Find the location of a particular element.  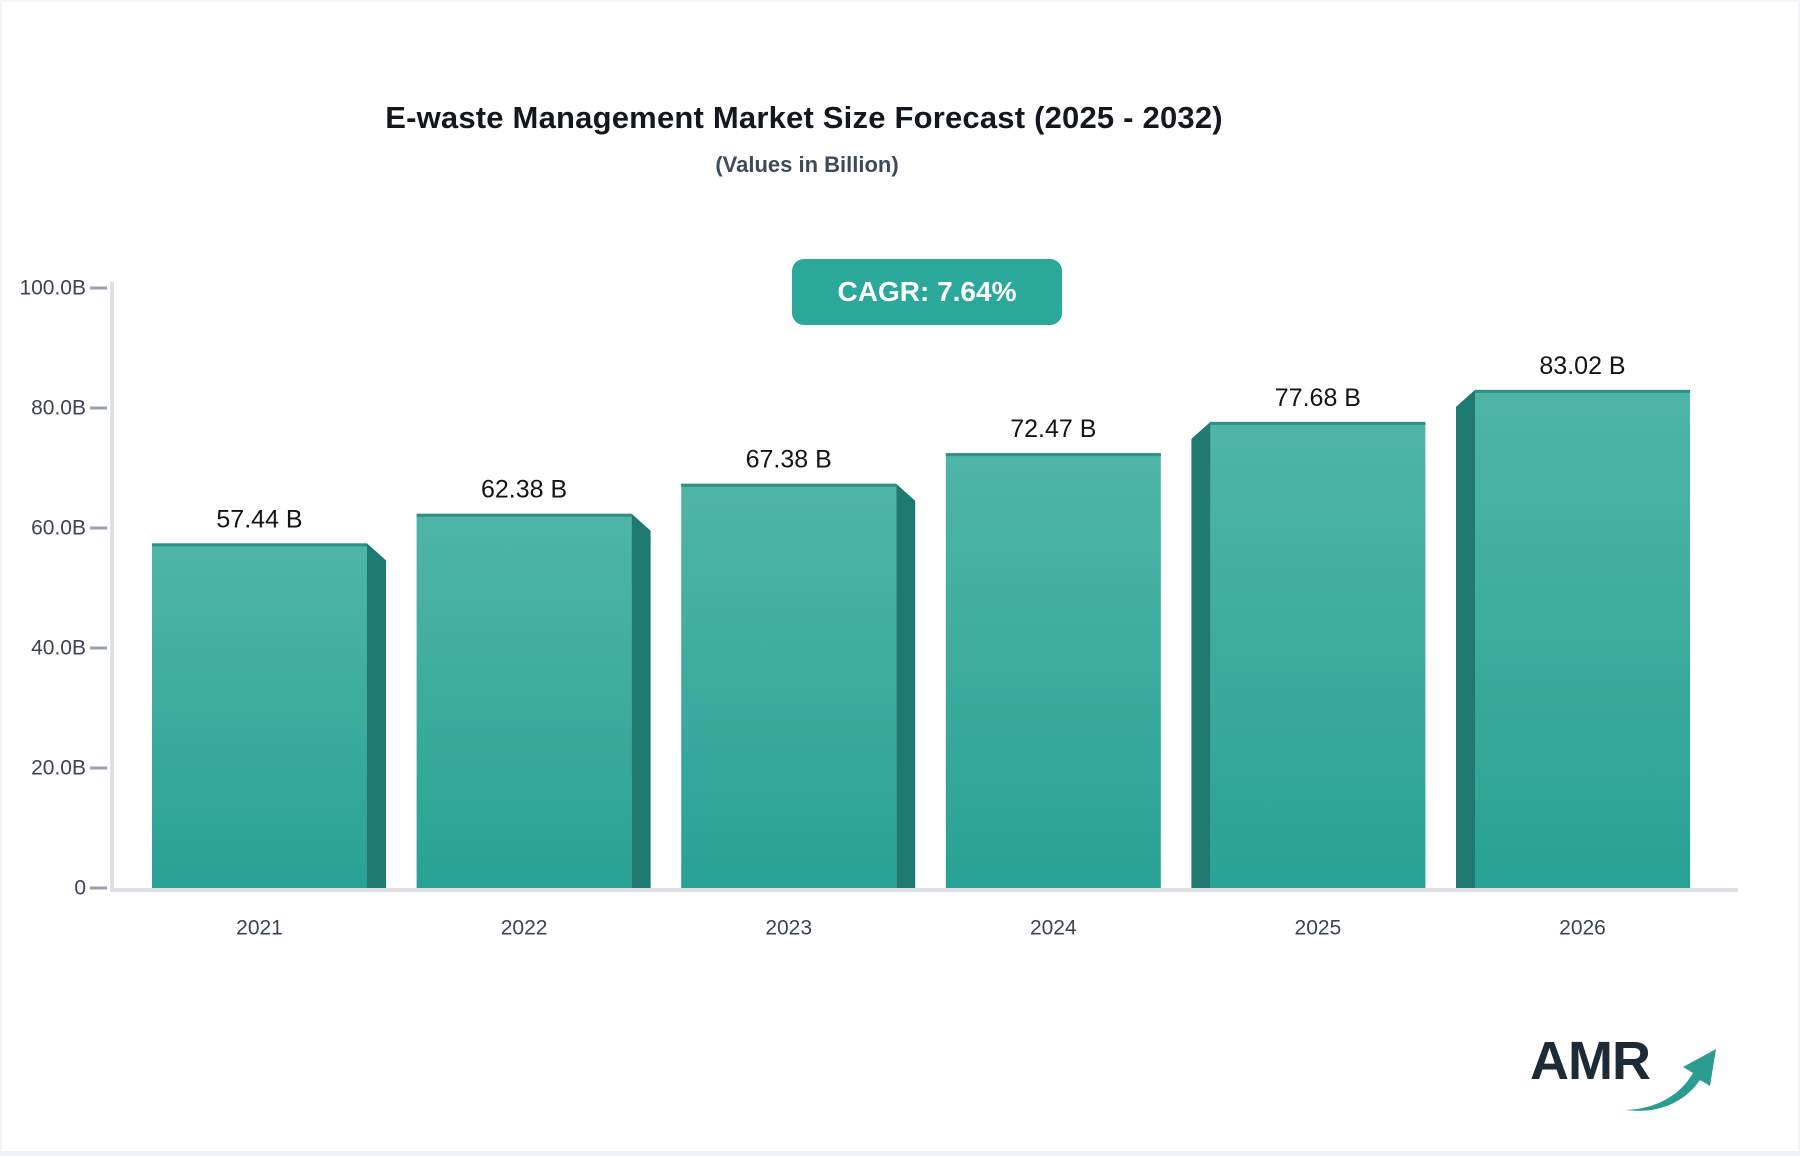

y-axis-line is located at coordinates (112, 587).